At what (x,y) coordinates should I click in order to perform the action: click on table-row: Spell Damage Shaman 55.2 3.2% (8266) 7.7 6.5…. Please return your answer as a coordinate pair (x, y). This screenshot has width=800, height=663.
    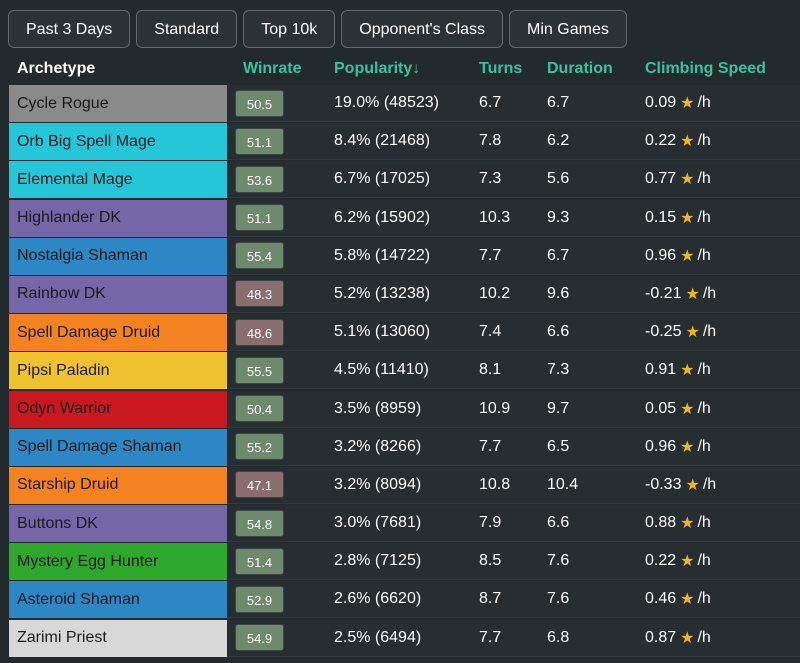
    Looking at the image, I should click on (404, 447).